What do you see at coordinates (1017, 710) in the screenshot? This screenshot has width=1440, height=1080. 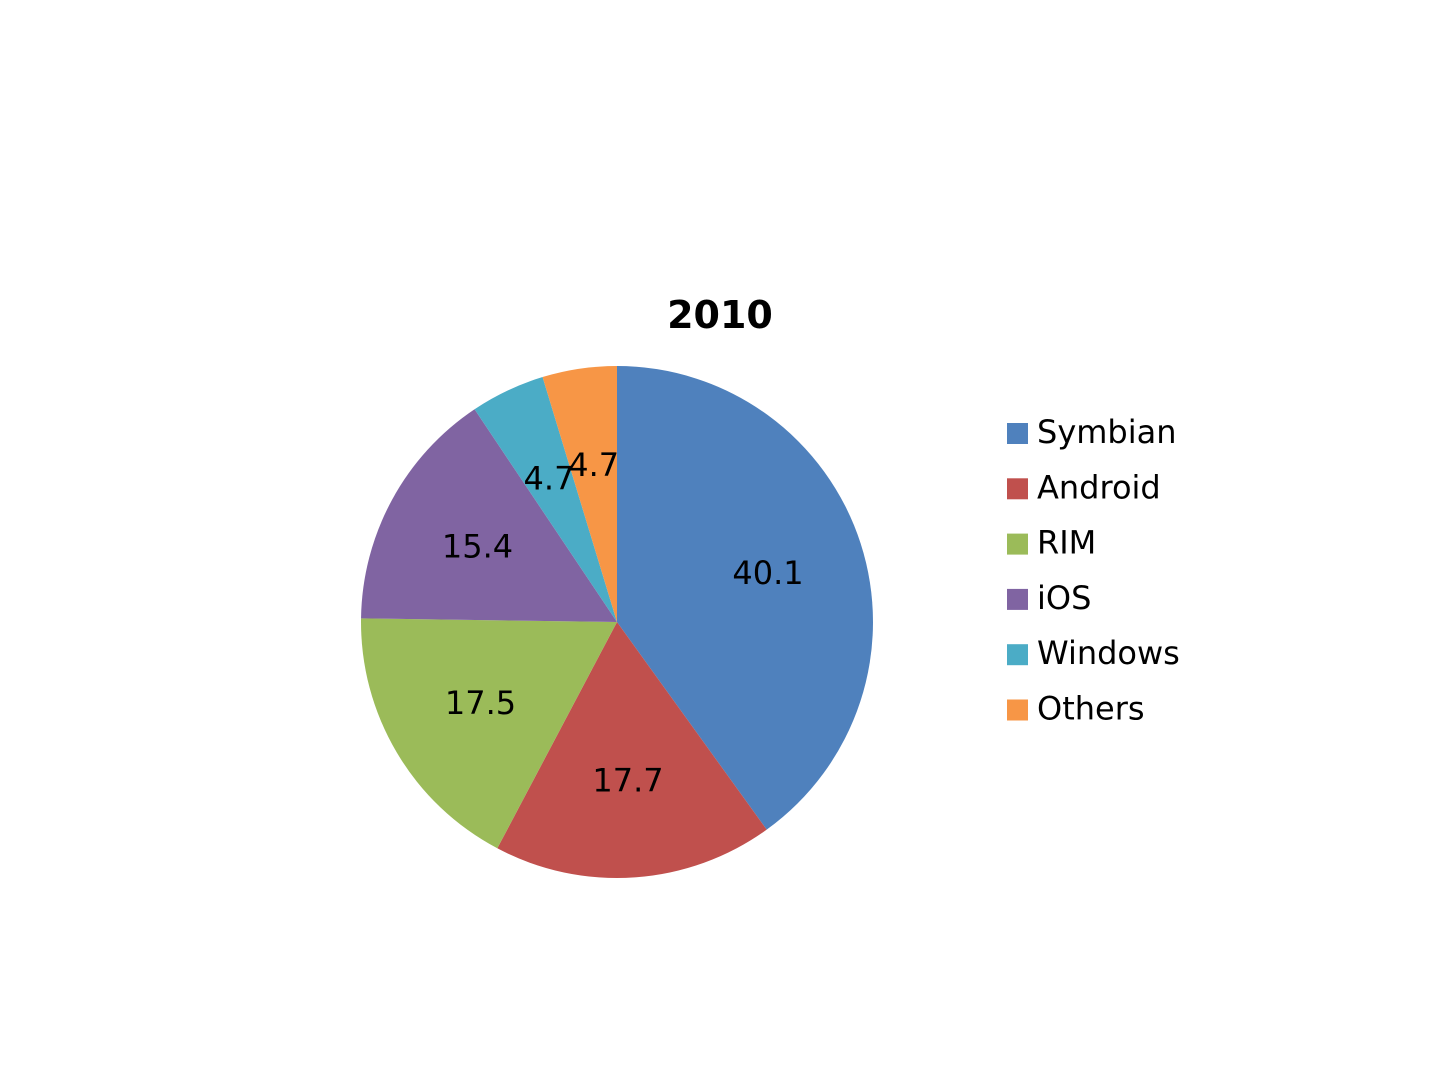 I see `legend-swatch-others` at bounding box center [1017, 710].